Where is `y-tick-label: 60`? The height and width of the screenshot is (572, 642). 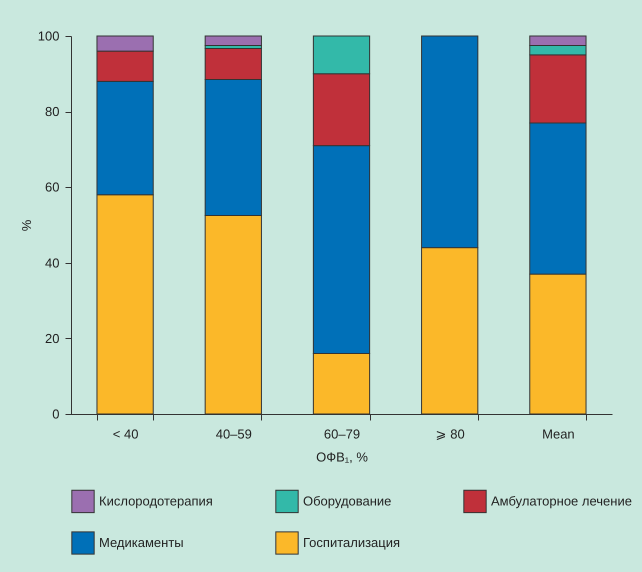 y-tick-label: 60 is located at coordinates (52, 187).